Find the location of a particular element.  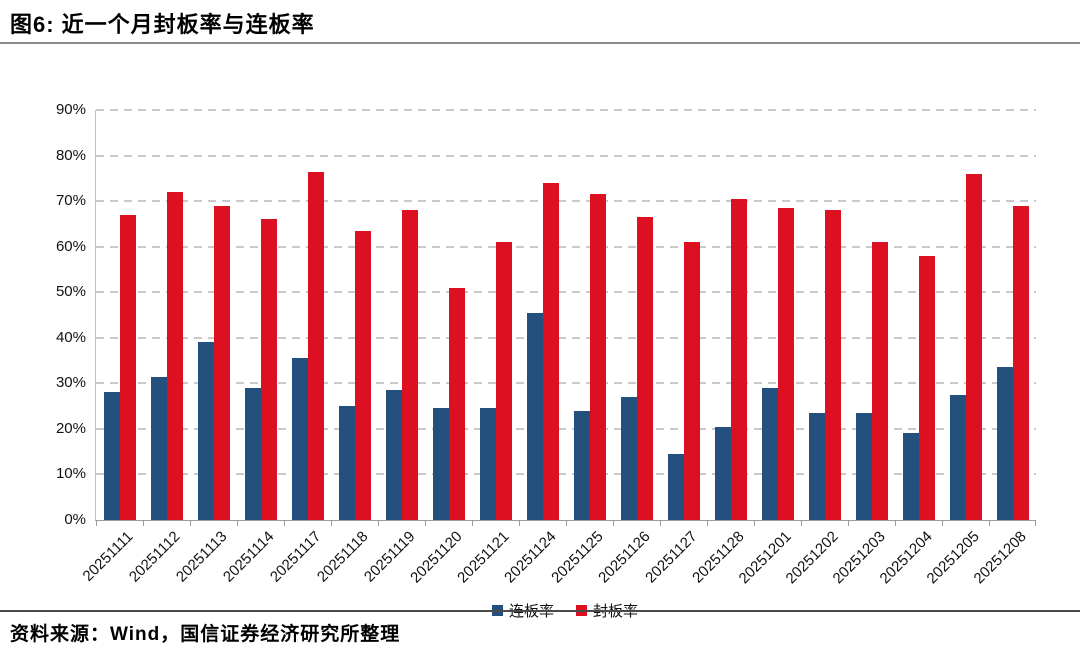

gridline-90% is located at coordinates (566, 110).